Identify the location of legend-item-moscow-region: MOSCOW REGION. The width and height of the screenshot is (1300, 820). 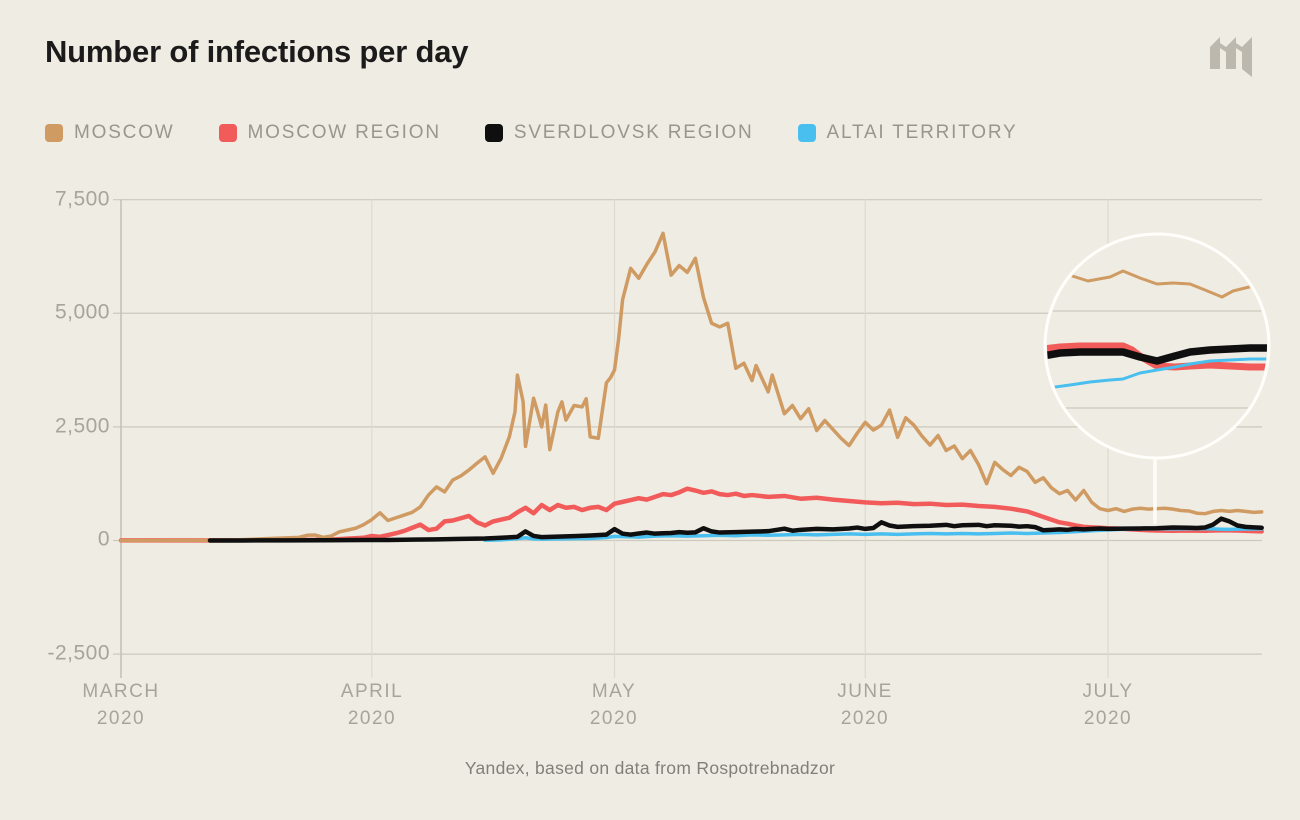
(329, 133).